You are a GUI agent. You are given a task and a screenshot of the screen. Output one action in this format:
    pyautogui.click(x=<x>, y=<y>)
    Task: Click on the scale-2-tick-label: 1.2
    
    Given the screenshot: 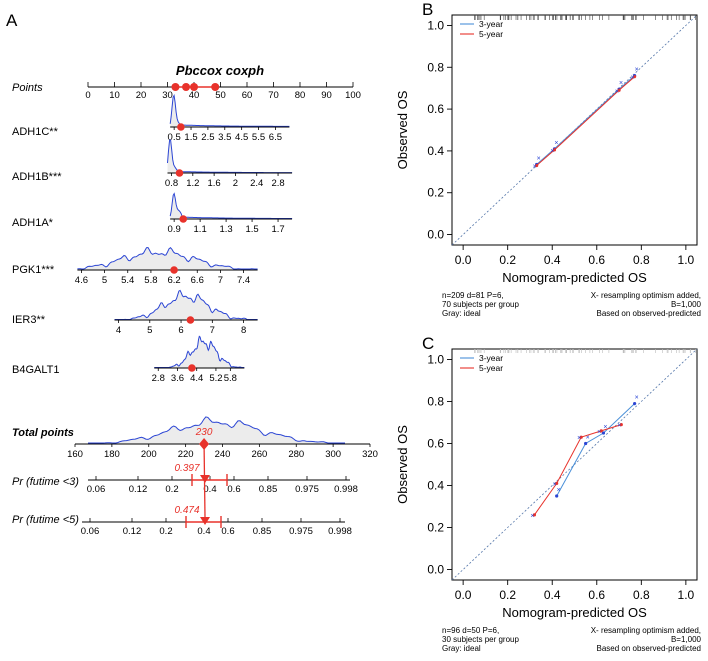 What is the action you would take?
    pyautogui.click(x=192, y=183)
    